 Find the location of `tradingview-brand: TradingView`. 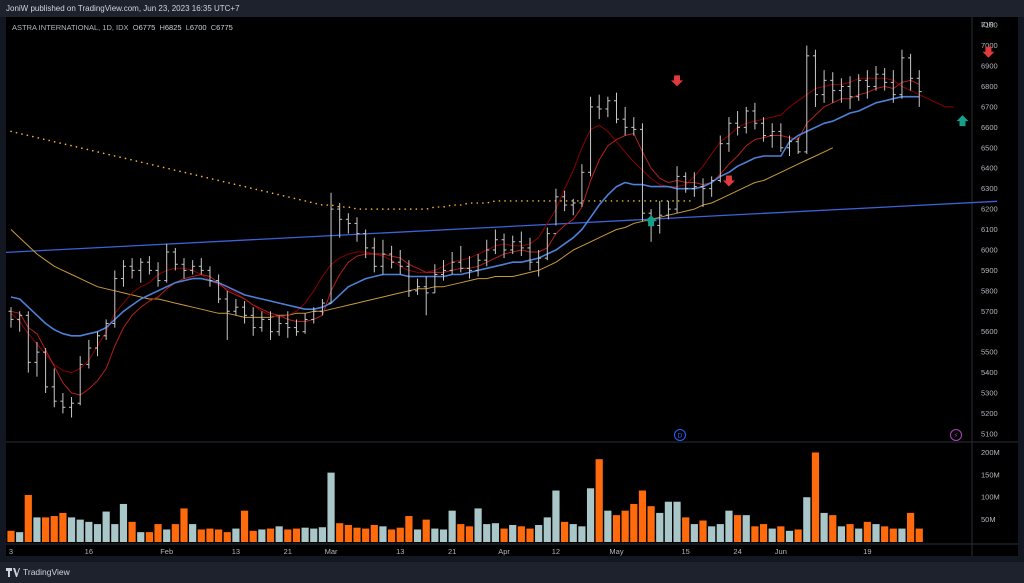

tradingview-brand: TradingView is located at coordinates (46, 572).